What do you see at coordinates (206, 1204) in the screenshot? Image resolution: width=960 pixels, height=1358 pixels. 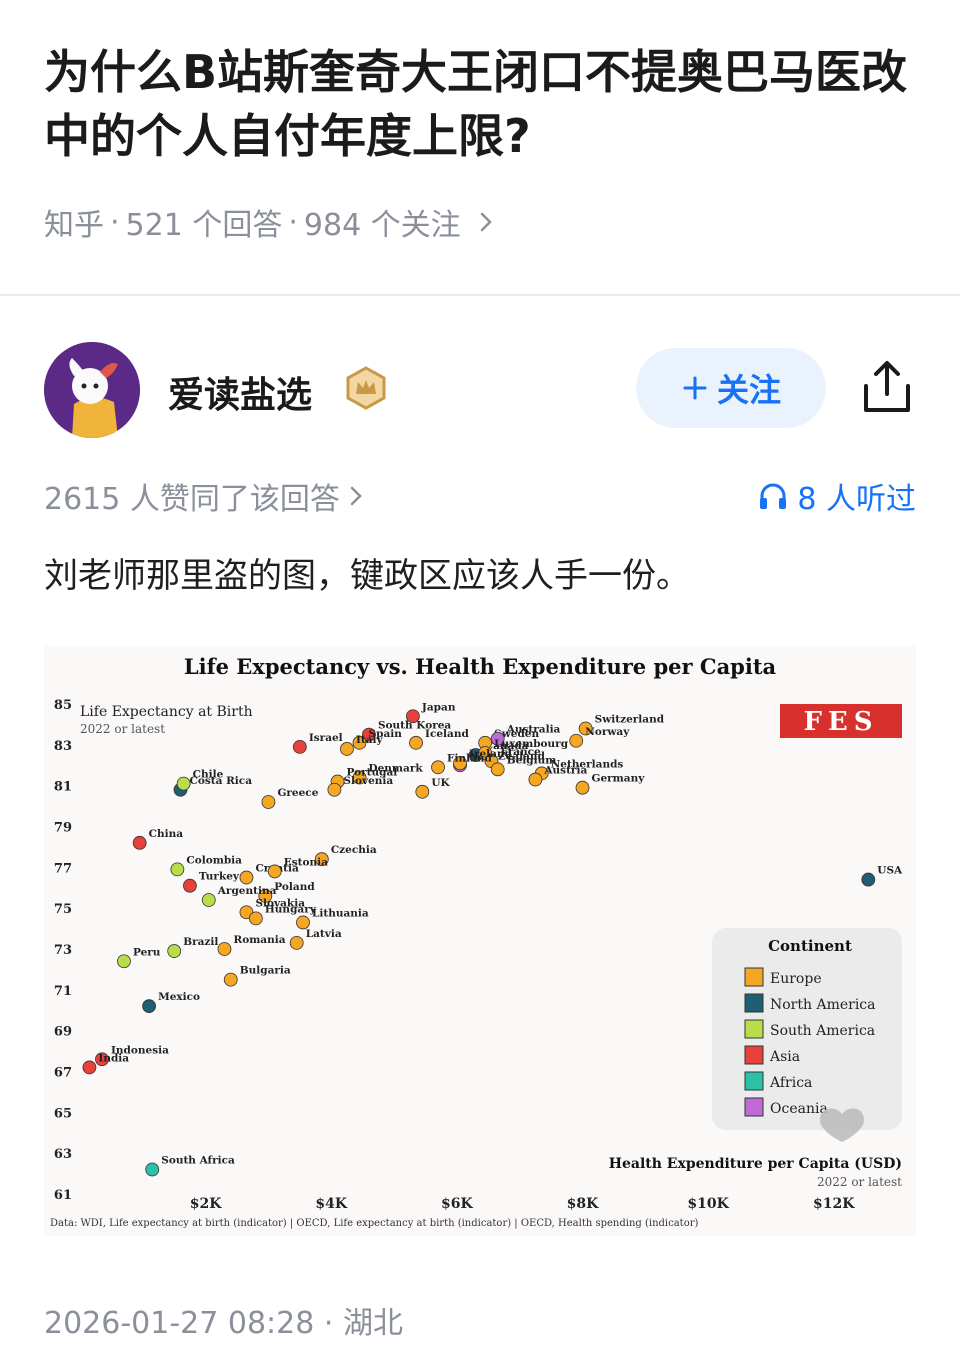 I see `x-tick-label: $2K` at bounding box center [206, 1204].